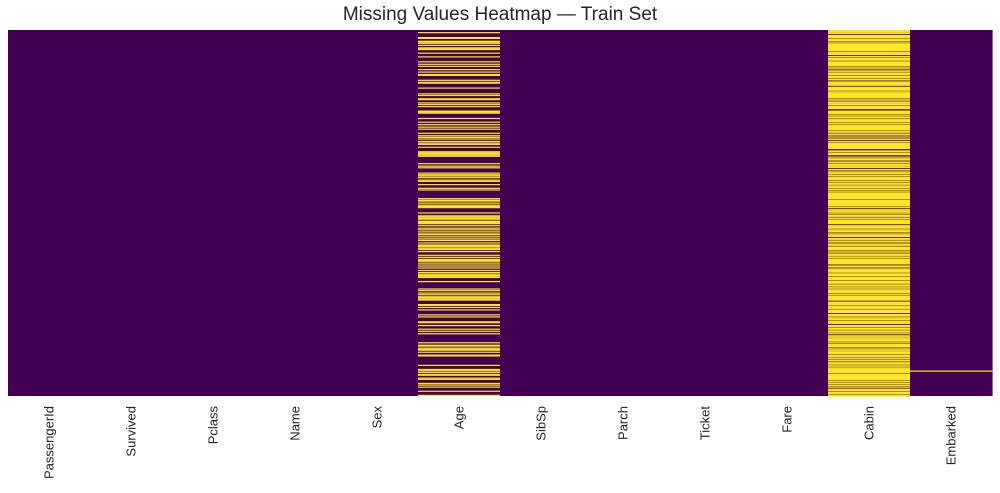 This screenshot has height=493, width=1000. Describe the element at coordinates (541, 423) in the screenshot. I see `x-tick-label-sibsp: SibSp` at that location.